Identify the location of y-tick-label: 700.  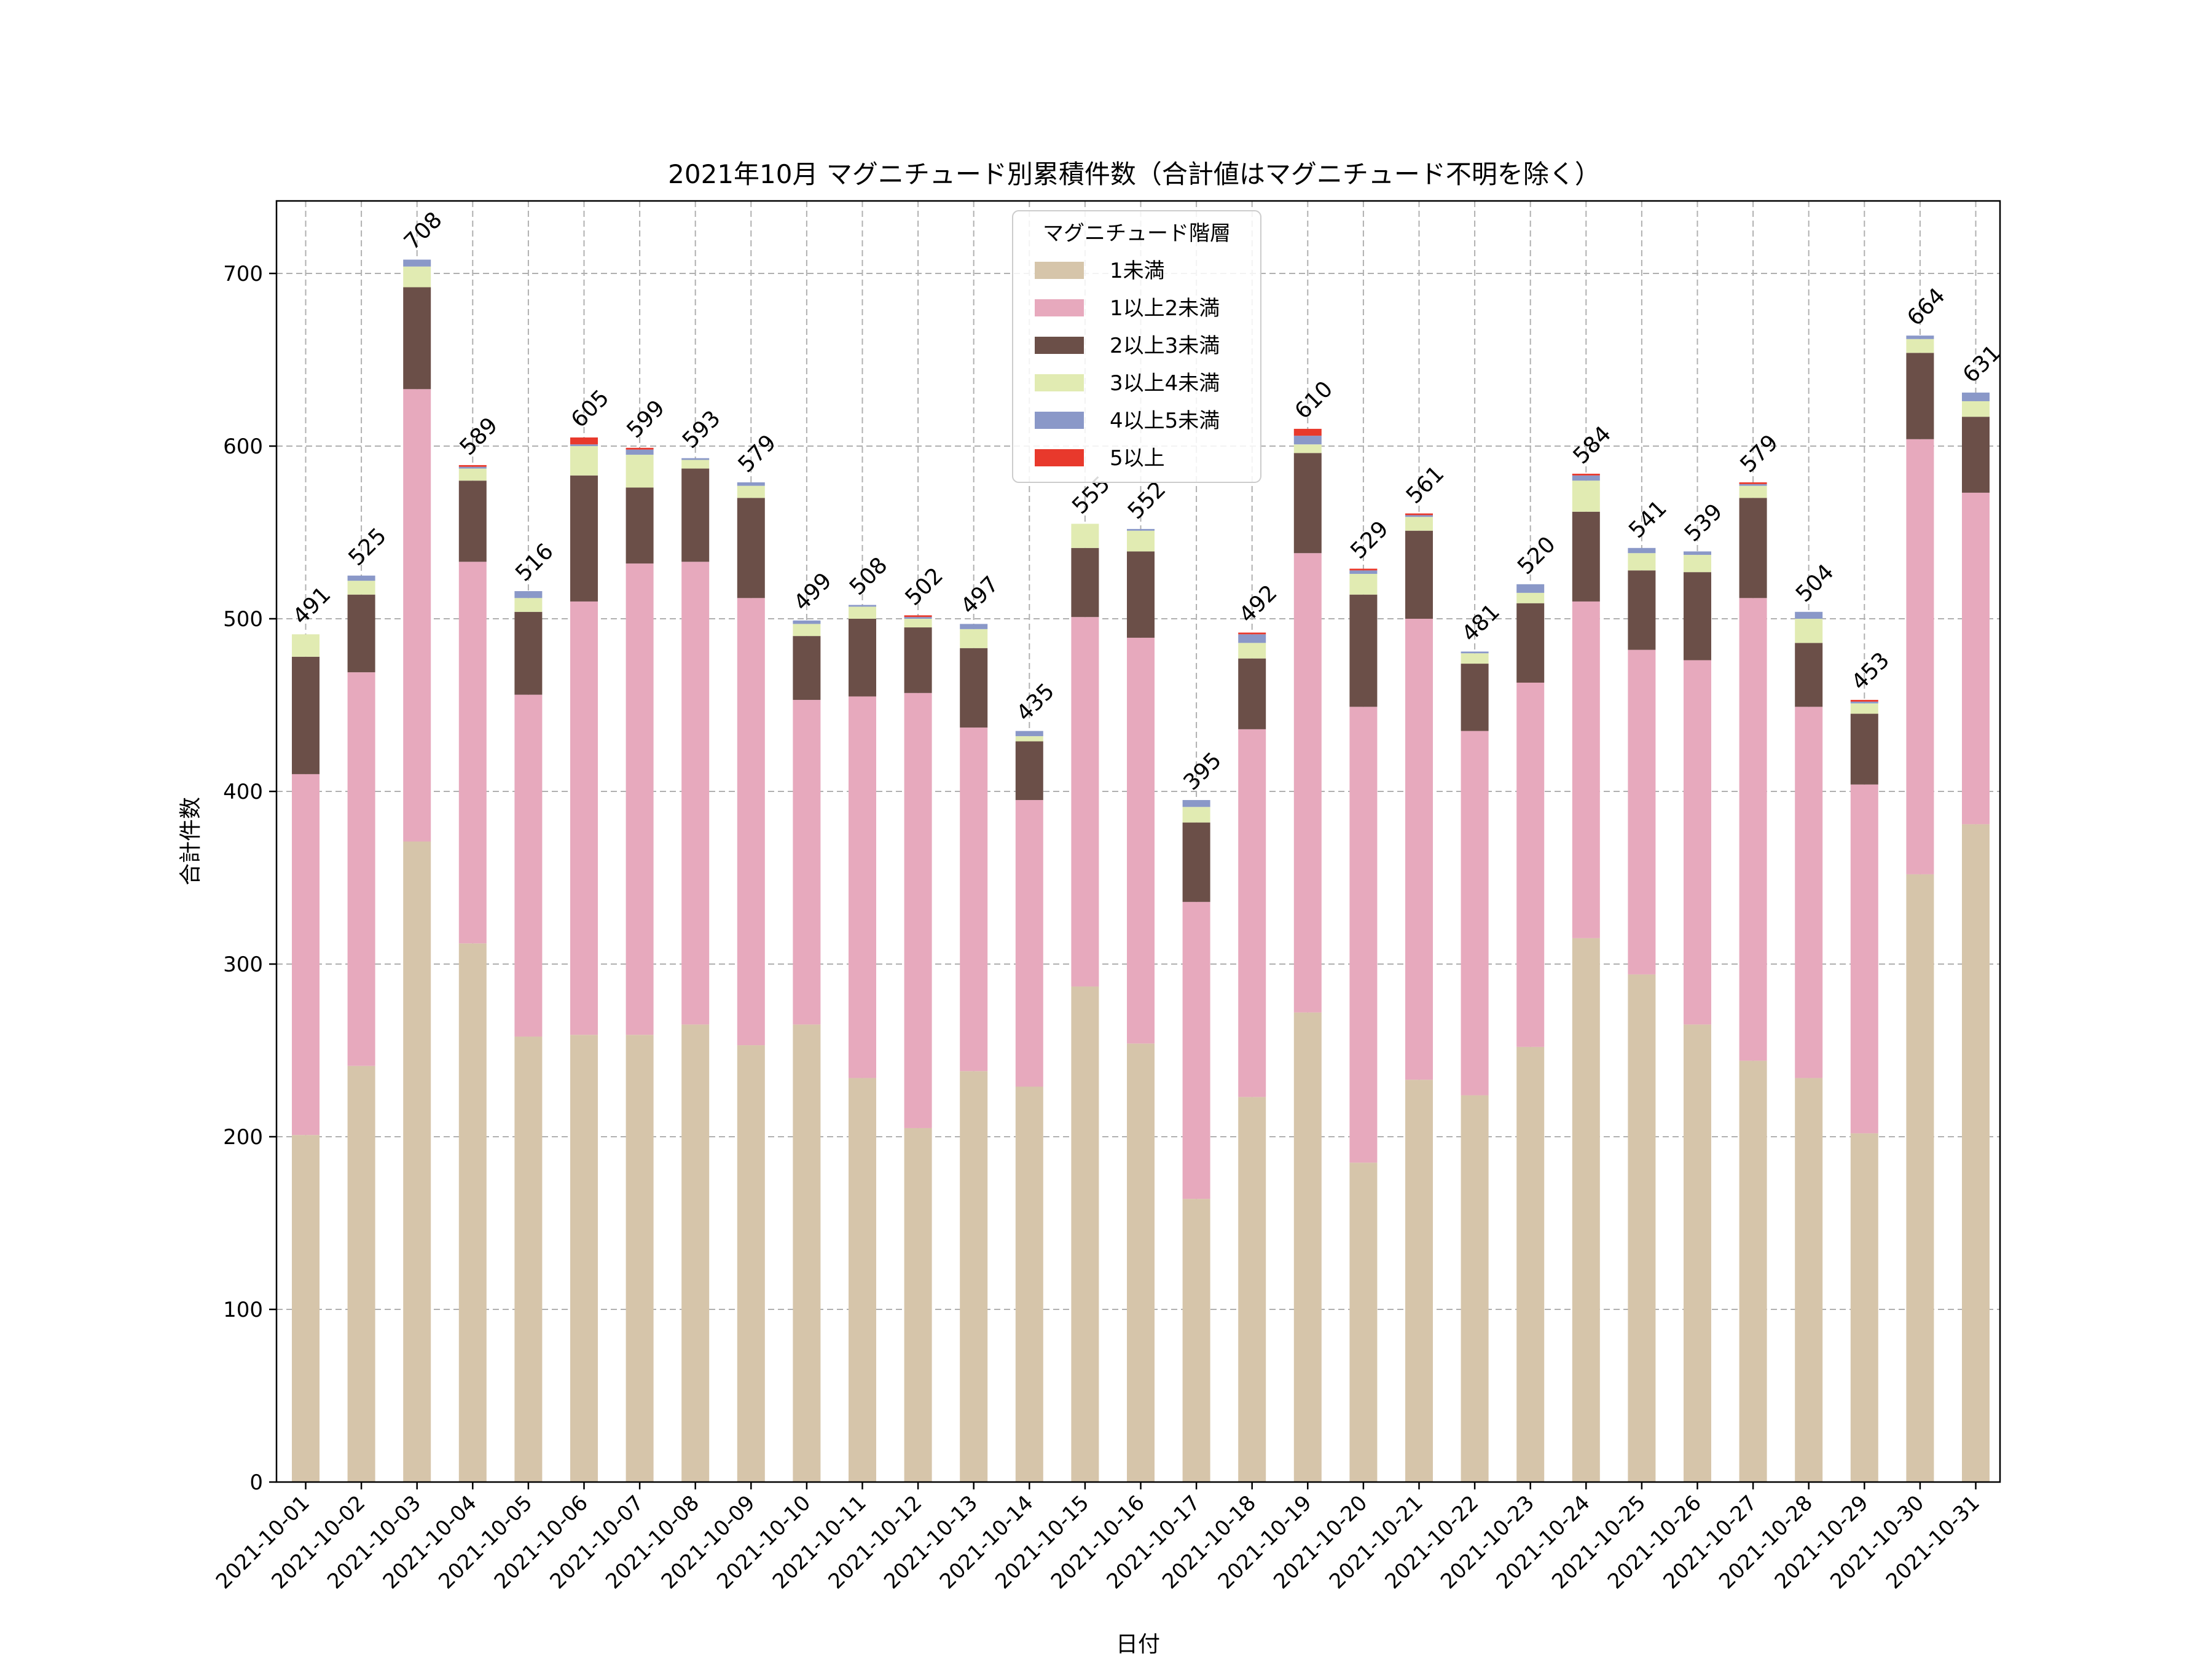
(243, 274).